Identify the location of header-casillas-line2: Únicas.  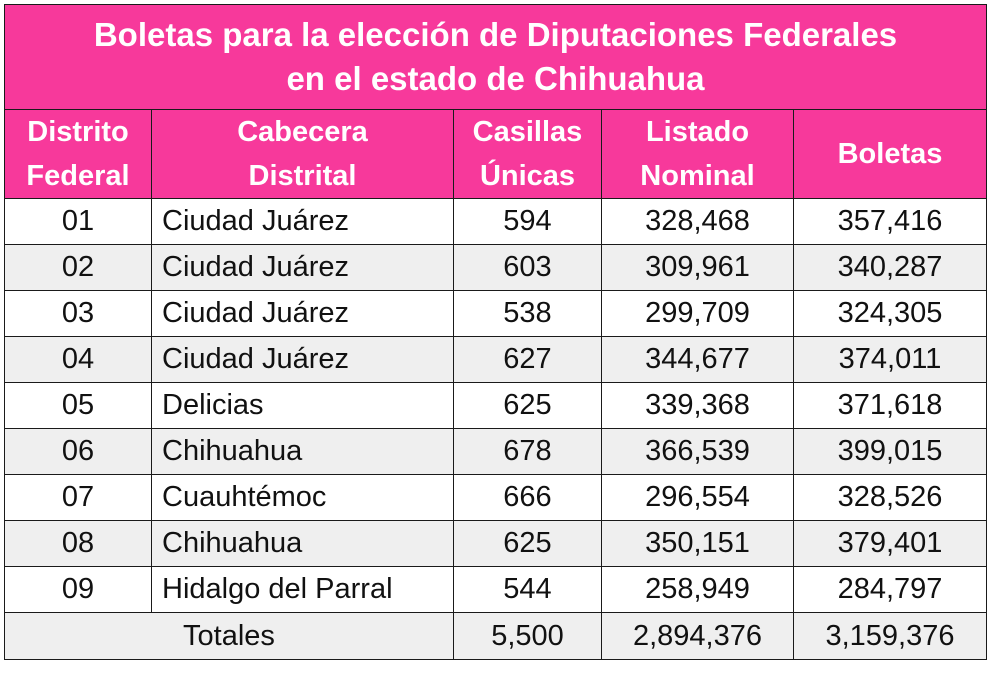
(527, 176).